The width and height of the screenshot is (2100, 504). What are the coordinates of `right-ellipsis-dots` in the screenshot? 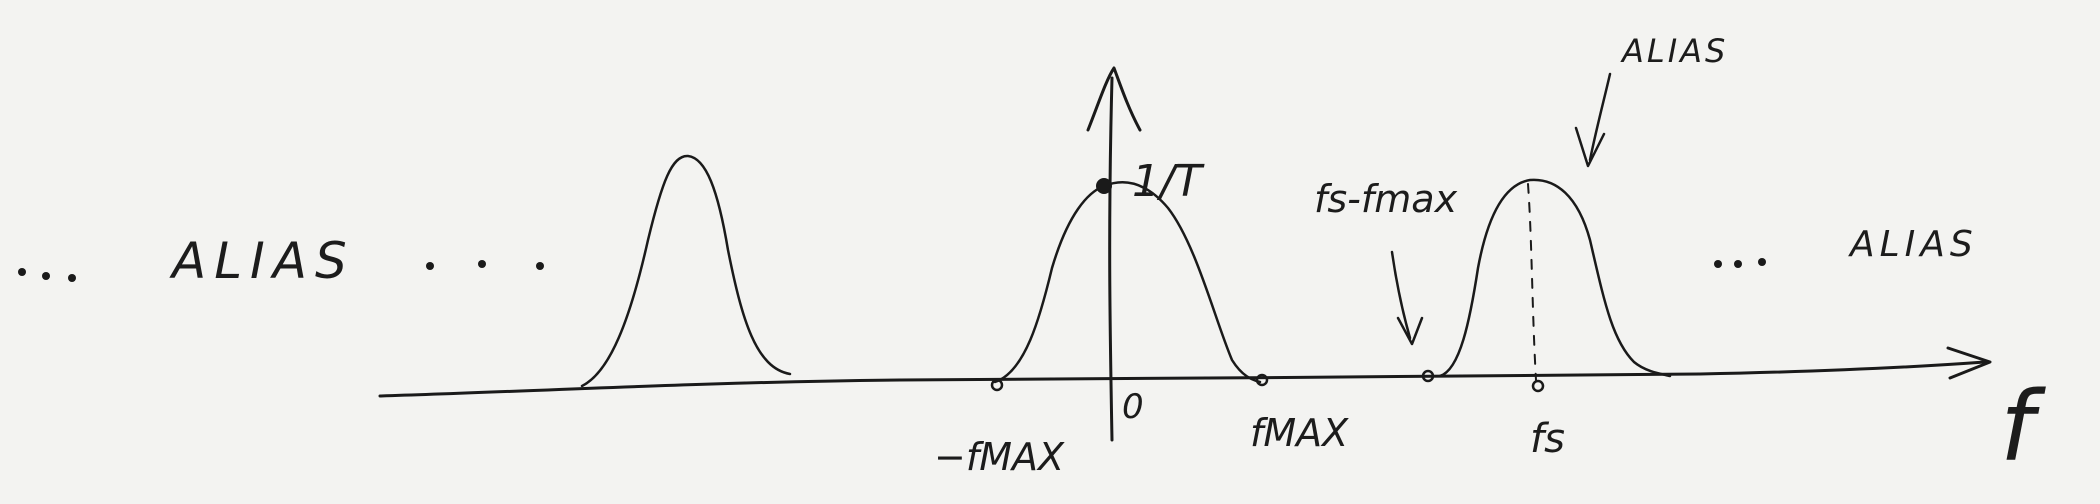 It's located at (1740, 263).